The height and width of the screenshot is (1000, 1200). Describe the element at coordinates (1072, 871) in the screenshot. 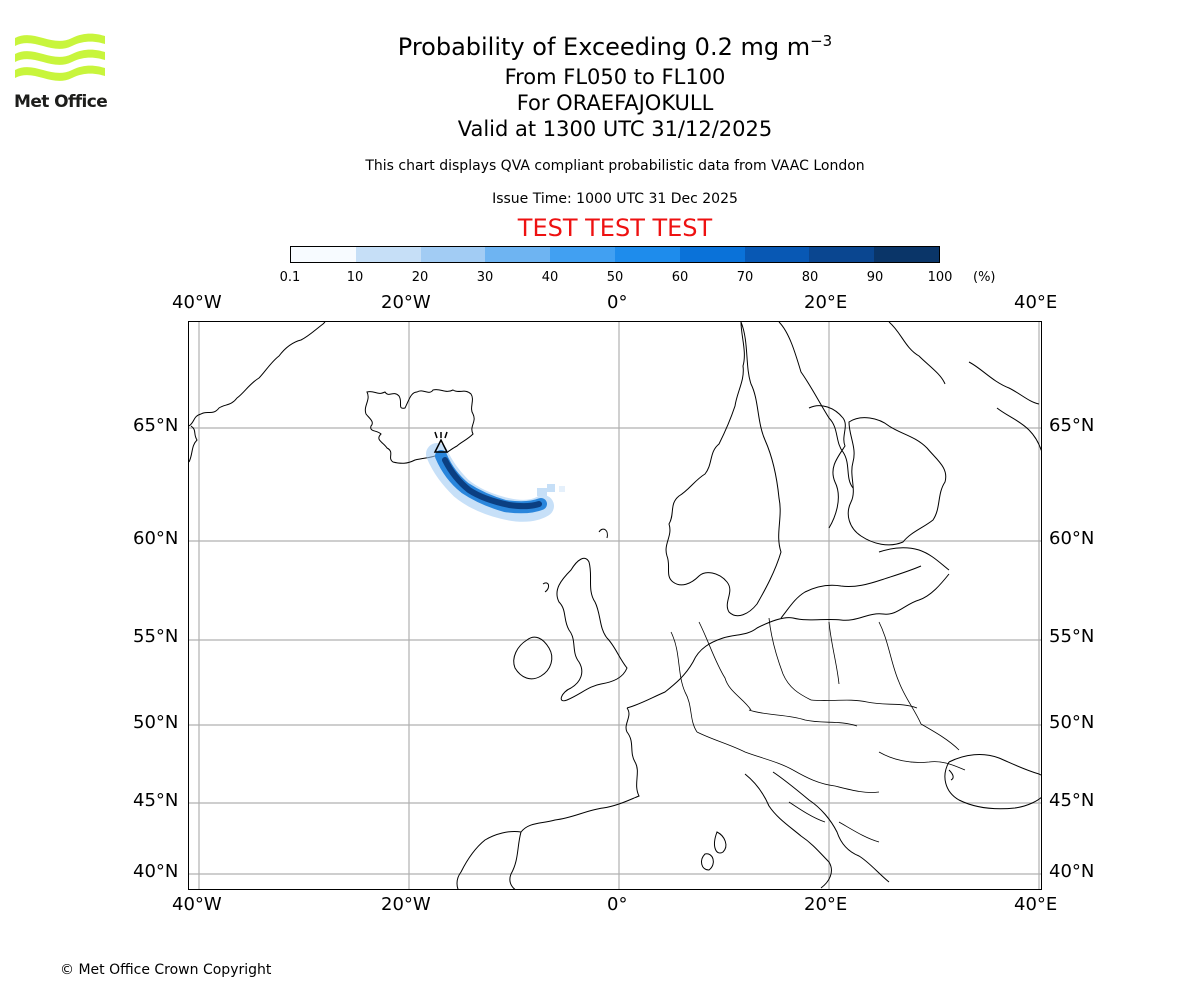

I see `lat-label-right-40n: 40°N` at that location.